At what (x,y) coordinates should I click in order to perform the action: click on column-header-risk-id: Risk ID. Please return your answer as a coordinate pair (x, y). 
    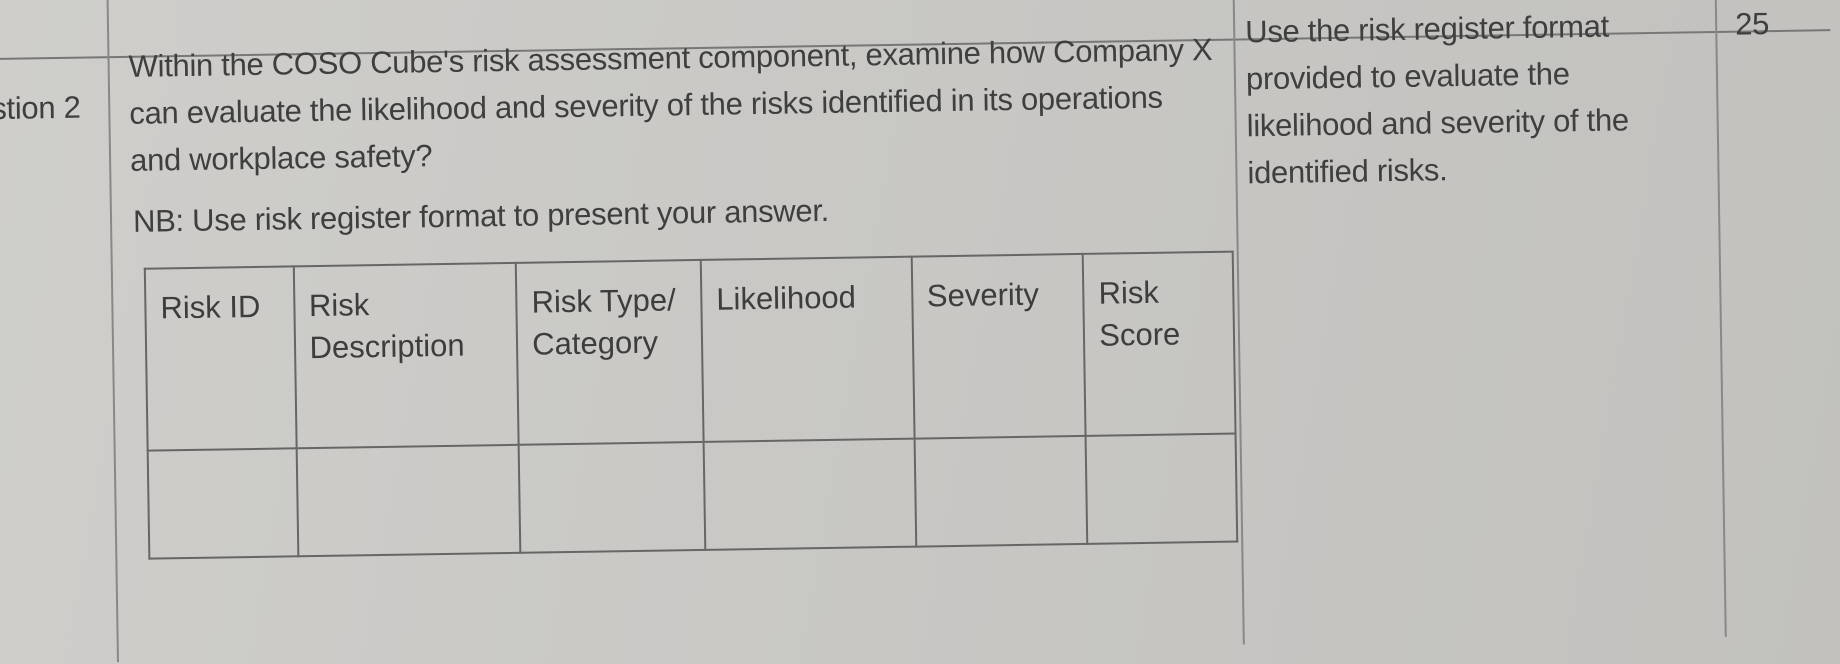
    Looking at the image, I should click on (220, 358).